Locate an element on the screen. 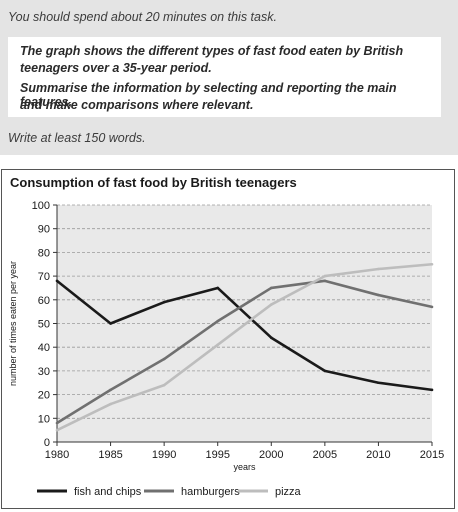  y-tick-label: 20 is located at coordinates (44, 396).